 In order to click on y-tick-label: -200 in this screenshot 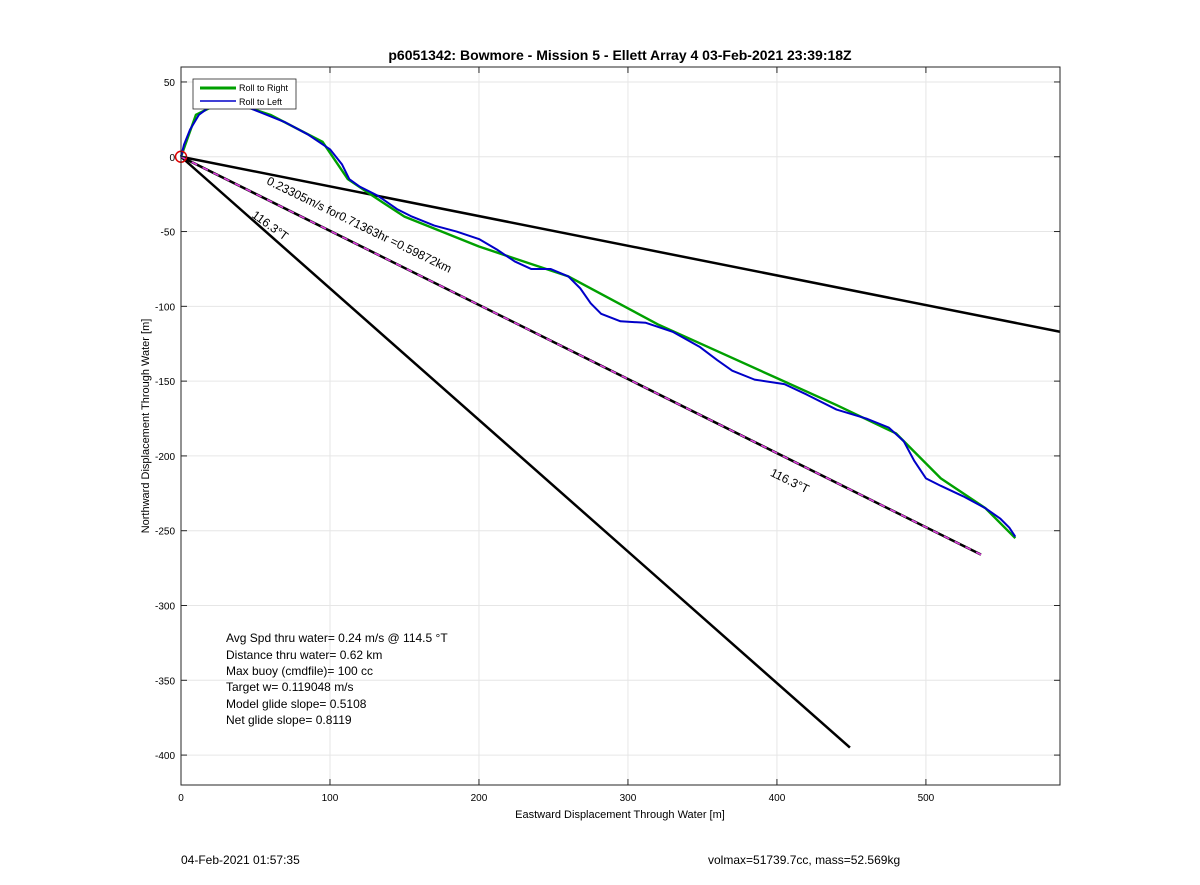, I will do `click(165, 457)`.